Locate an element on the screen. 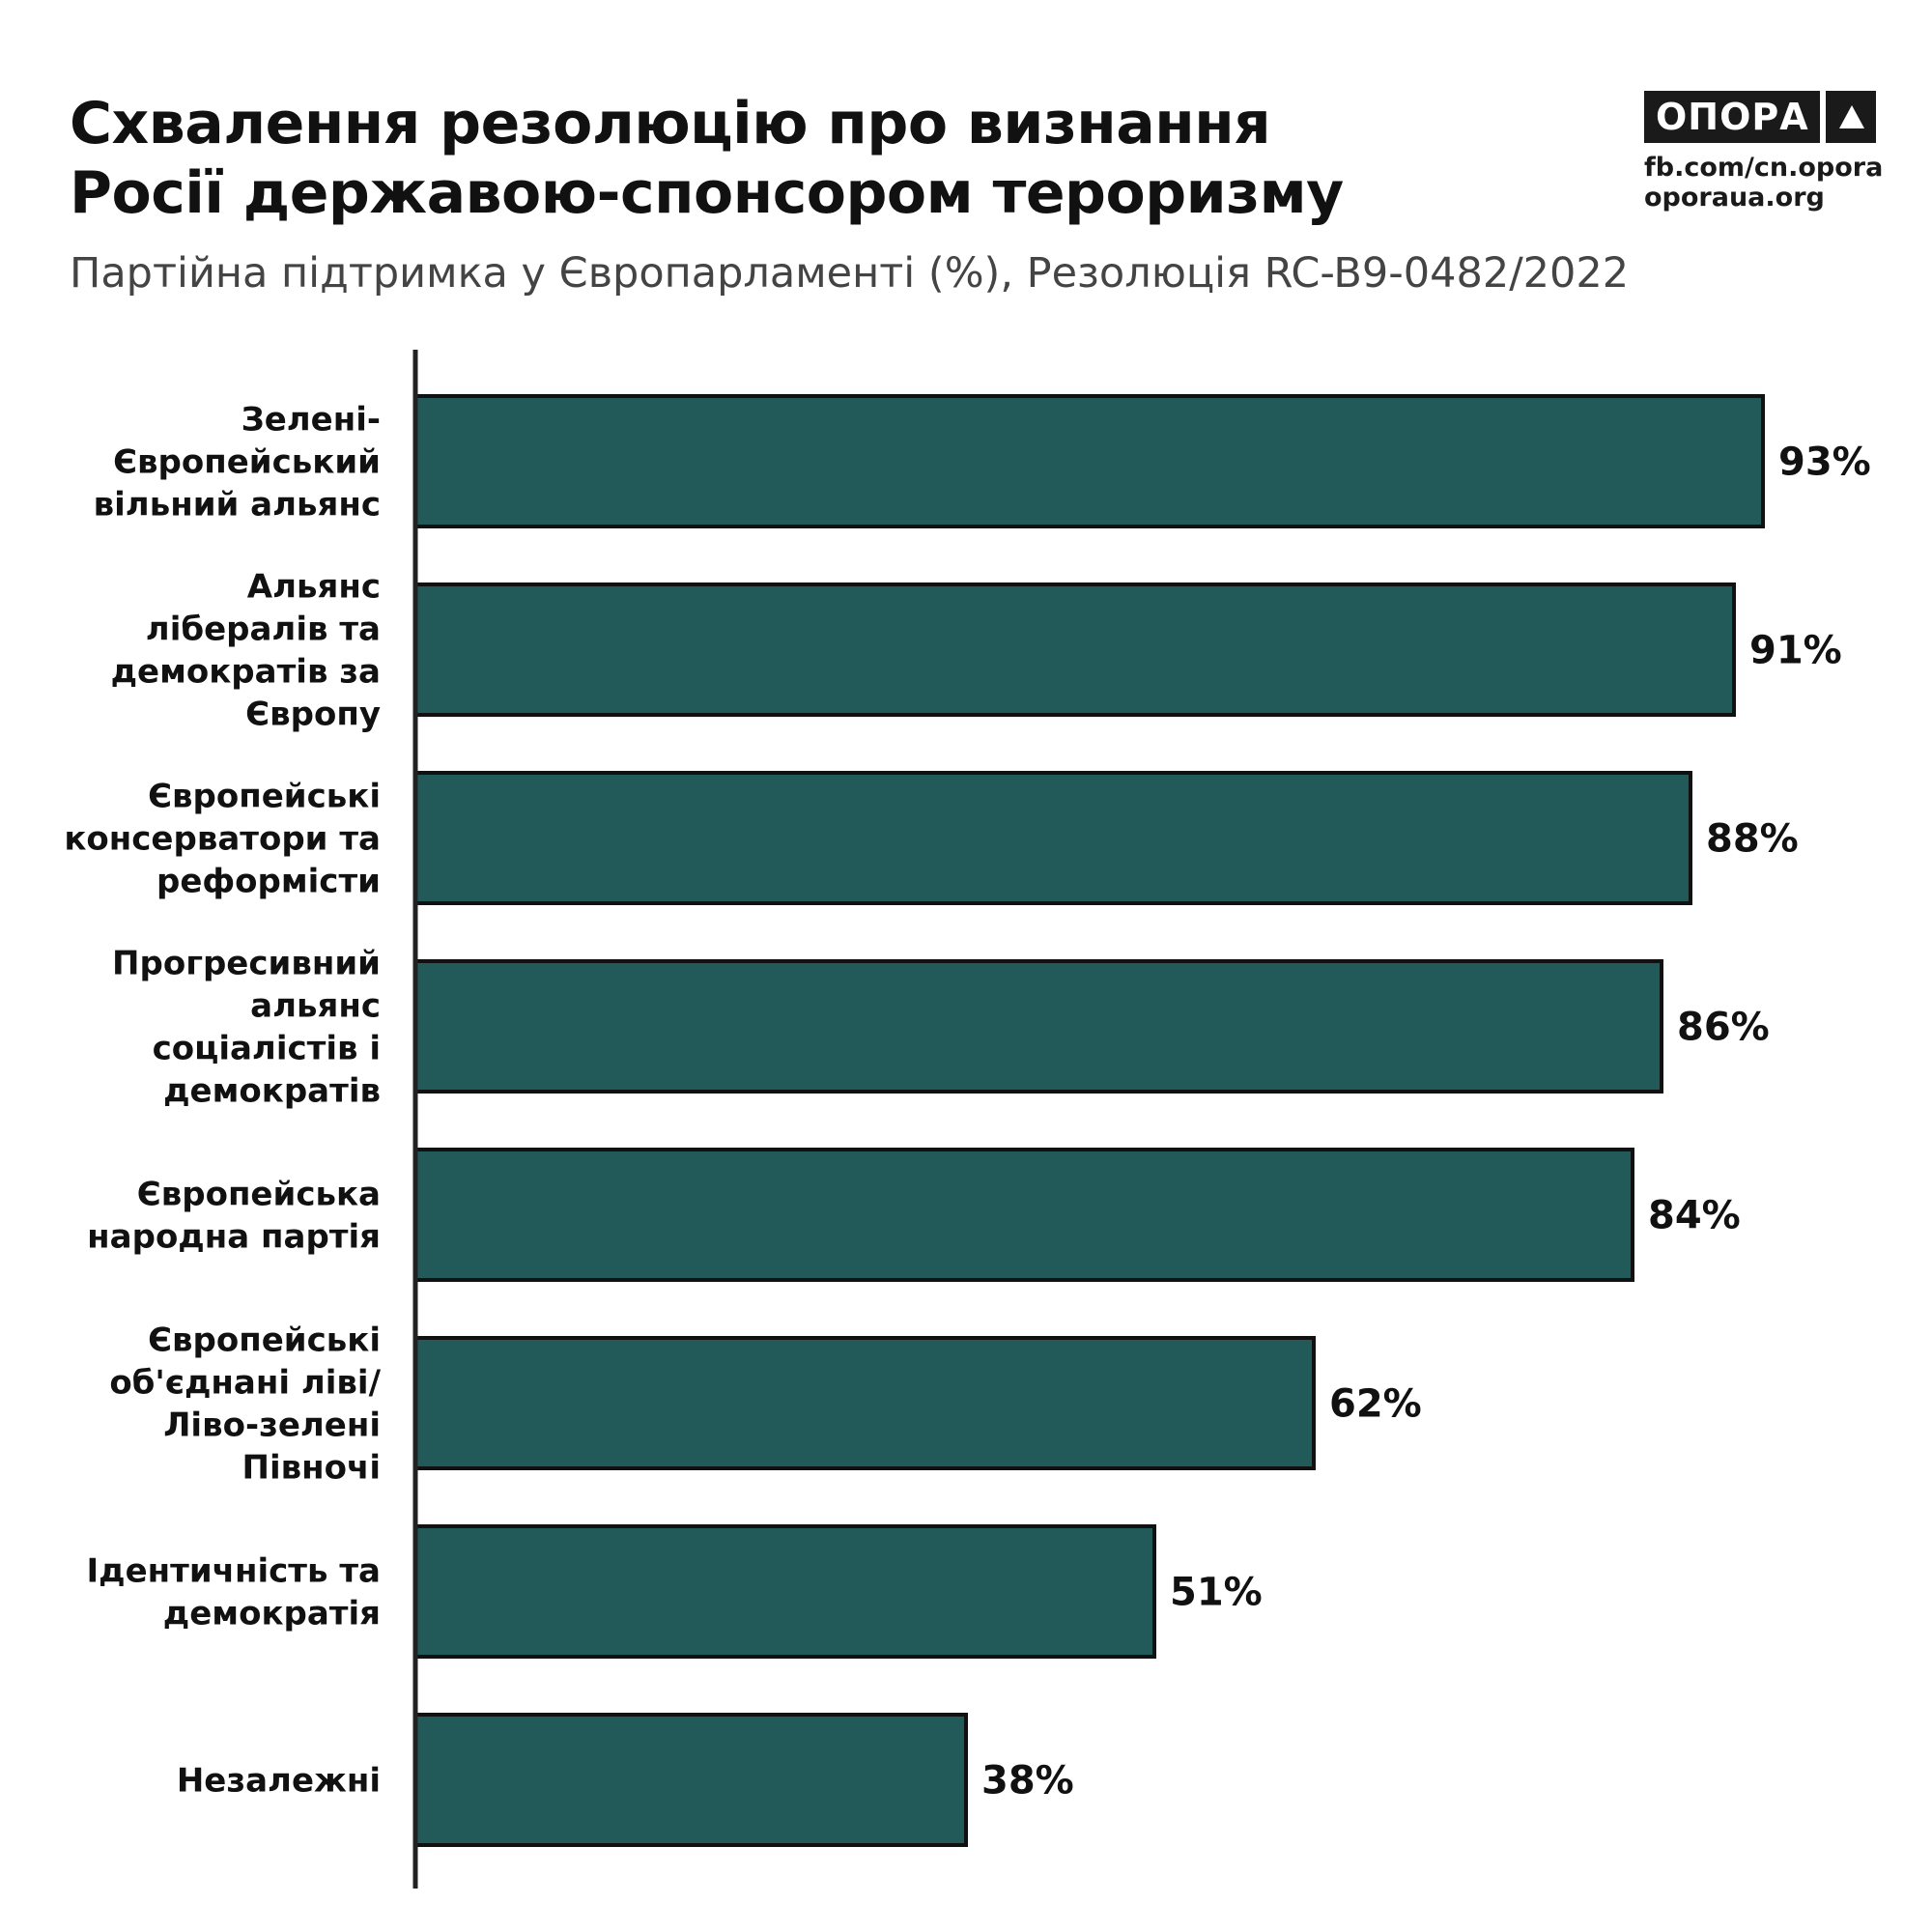 This screenshot has height=1932, width=1932. brand-links: fb.com/cn.opora oporaua.org is located at coordinates (1764, 183).